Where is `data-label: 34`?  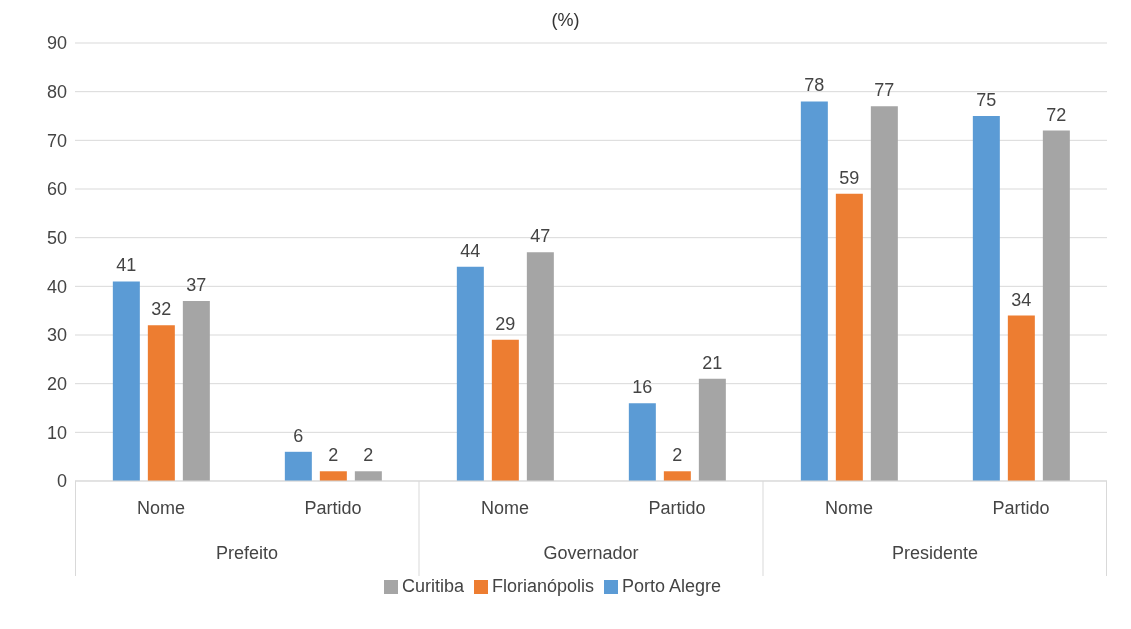
data-label: 34 is located at coordinates (1021, 299).